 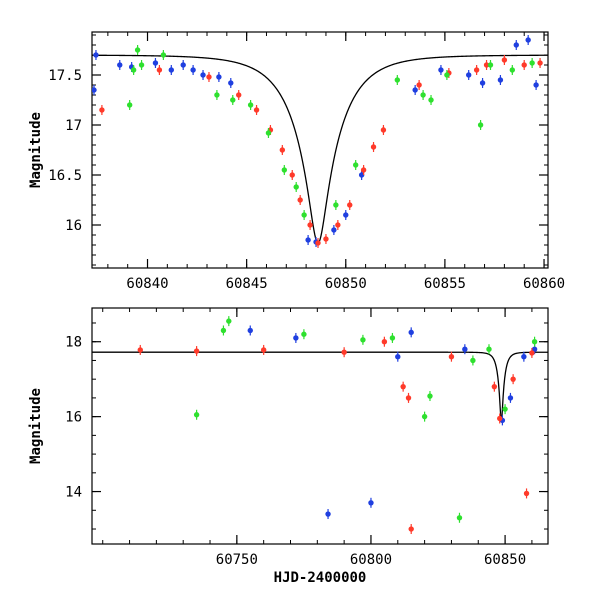 I want to click on y-tick-label: 14, so click(x=73, y=493).